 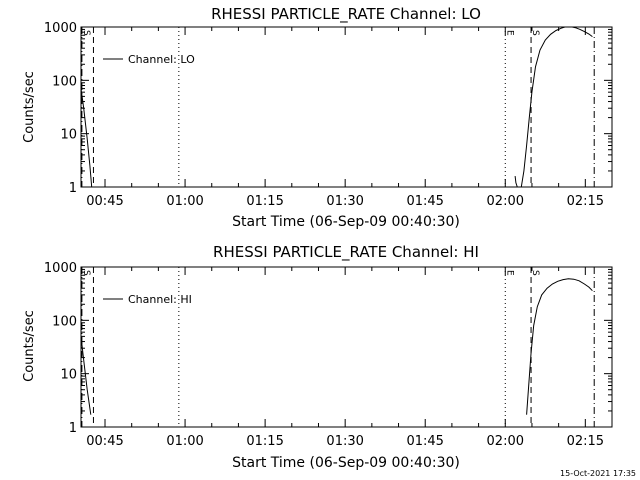 What do you see at coordinates (60, 268) in the screenshot?
I see `y-tick-label-hi: 1000` at bounding box center [60, 268].